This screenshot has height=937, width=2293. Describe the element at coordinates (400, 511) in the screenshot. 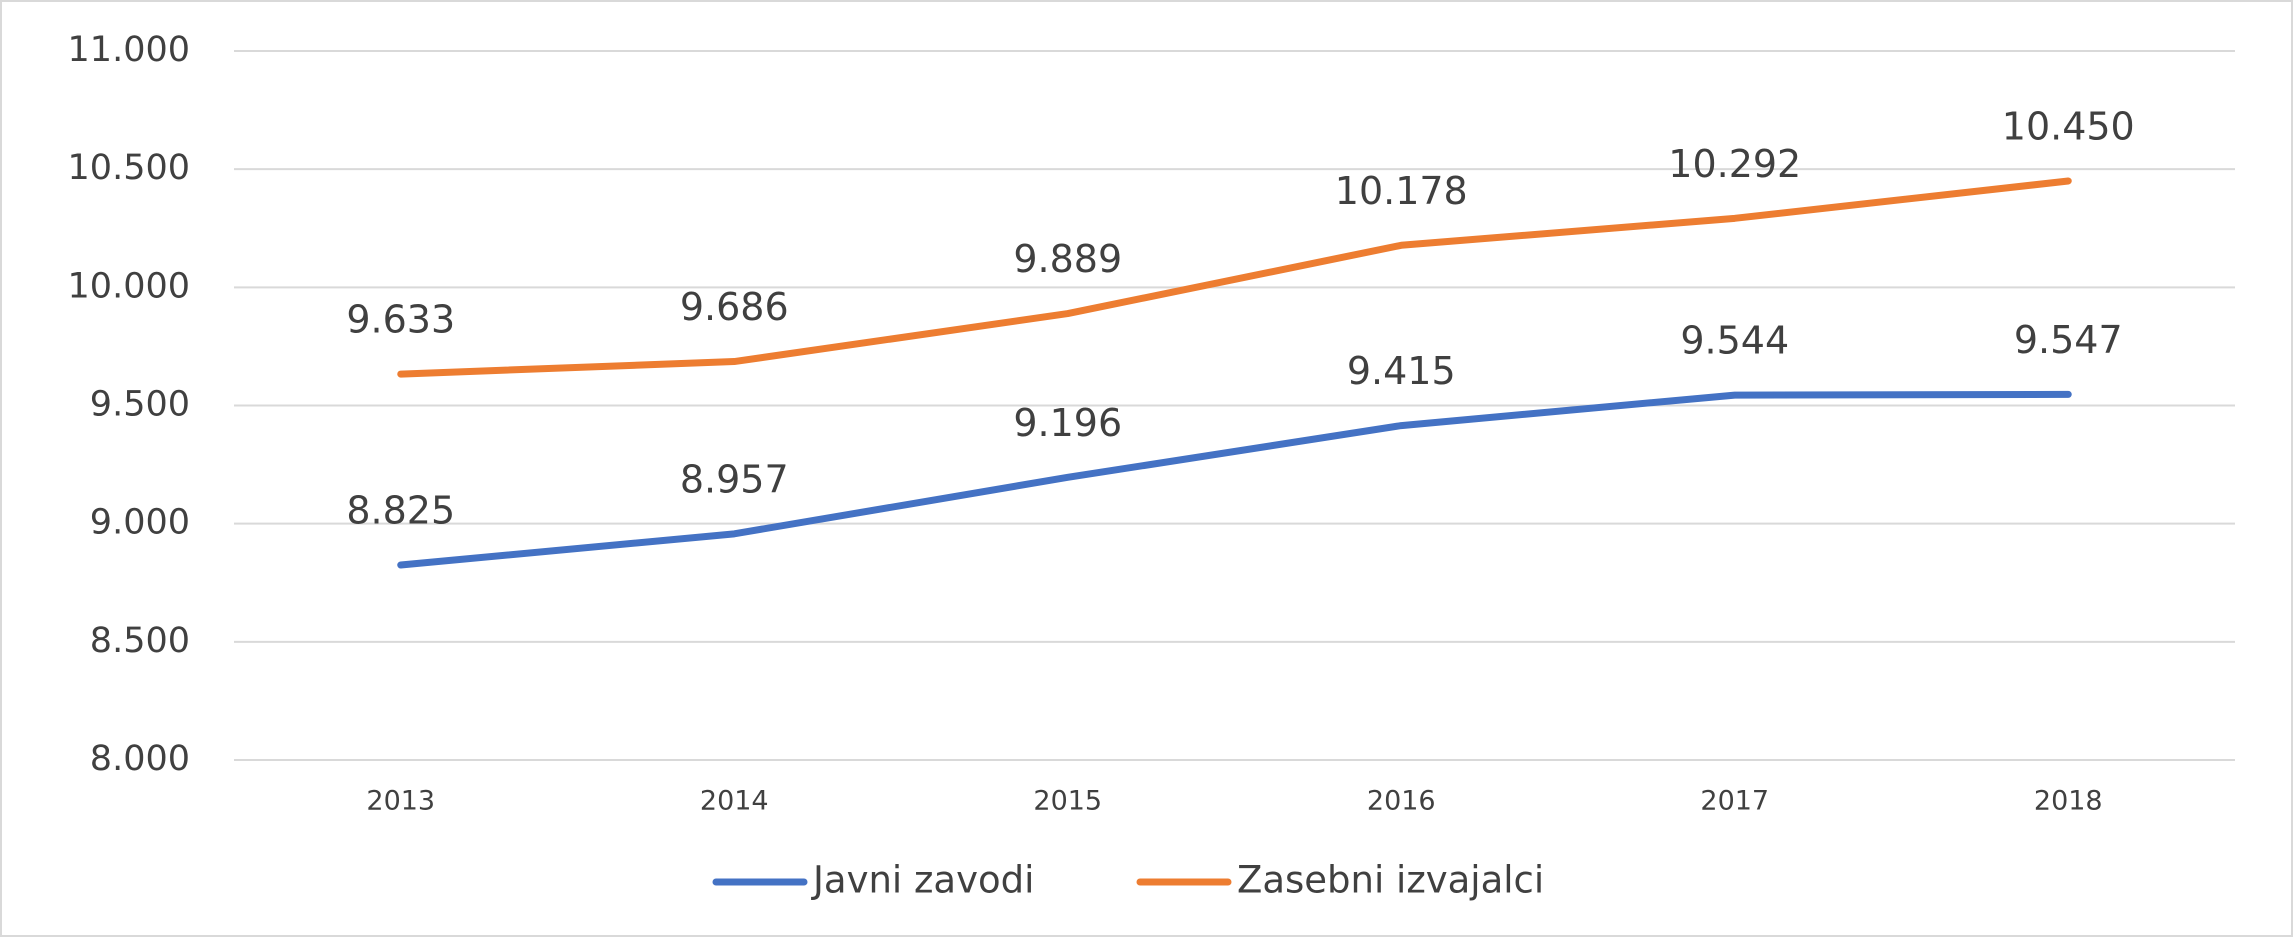

I see `data-label: 8.825` at that location.